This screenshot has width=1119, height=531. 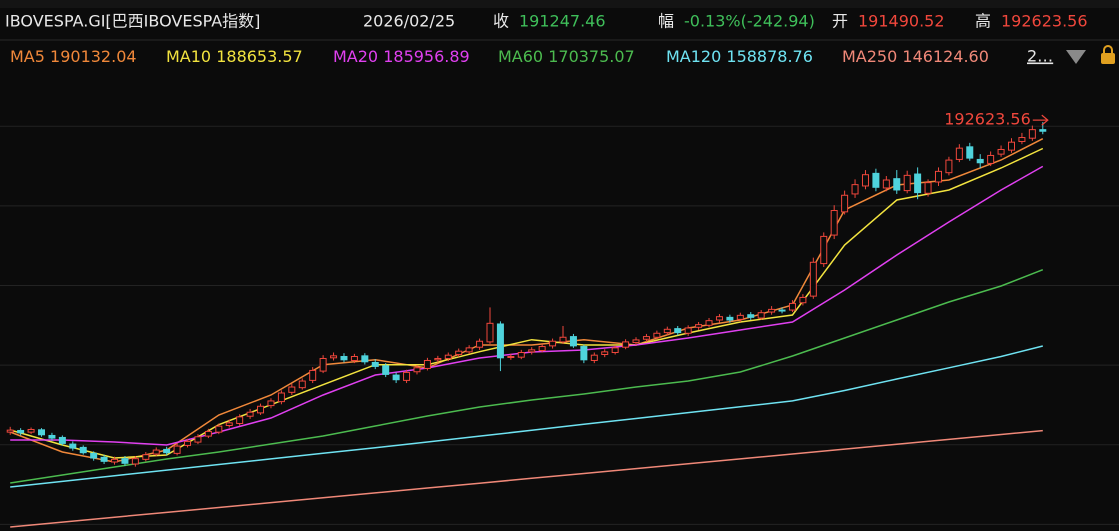 What do you see at coordinates (666, 21) in the screenshot?
I see `change-label: 幅` at bounding box center [666, 21].